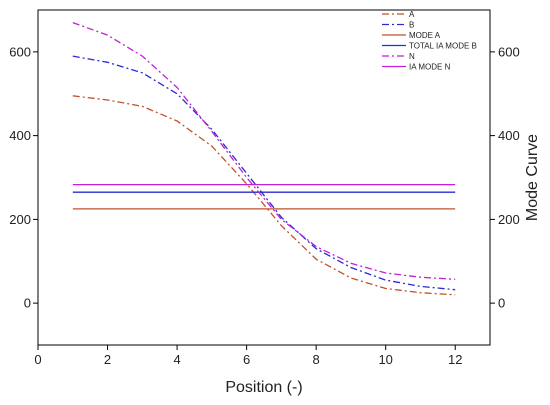 The width and height of the screenshot is (550, 405). What do you see at coordinates (176, 359) in the screenshot?
I see `x-tick-label: 4` at bounding box center [176, 359].